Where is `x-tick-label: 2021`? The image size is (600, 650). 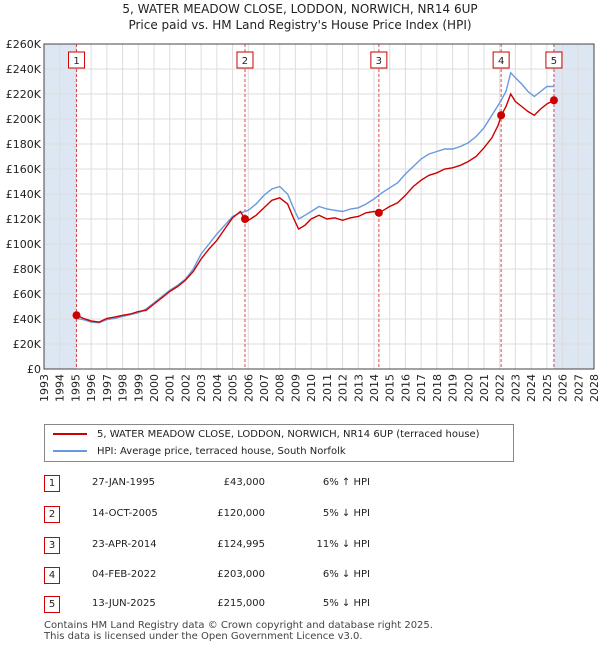 x-tick-label: 2021 is located at coordinates (484, 388).